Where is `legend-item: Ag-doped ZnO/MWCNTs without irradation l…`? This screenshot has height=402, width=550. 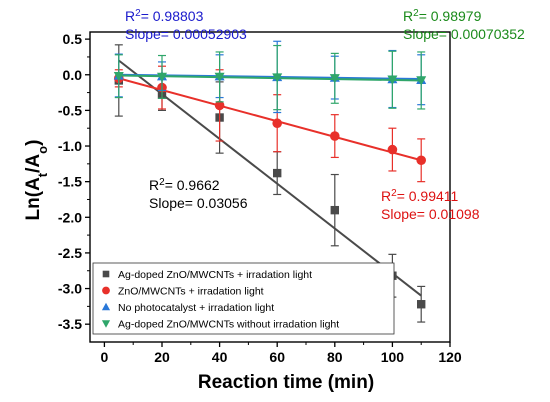
legend-item: Ag-doped ZnO/MWCNTs without irradation l… is located at coordinates (220, 325).